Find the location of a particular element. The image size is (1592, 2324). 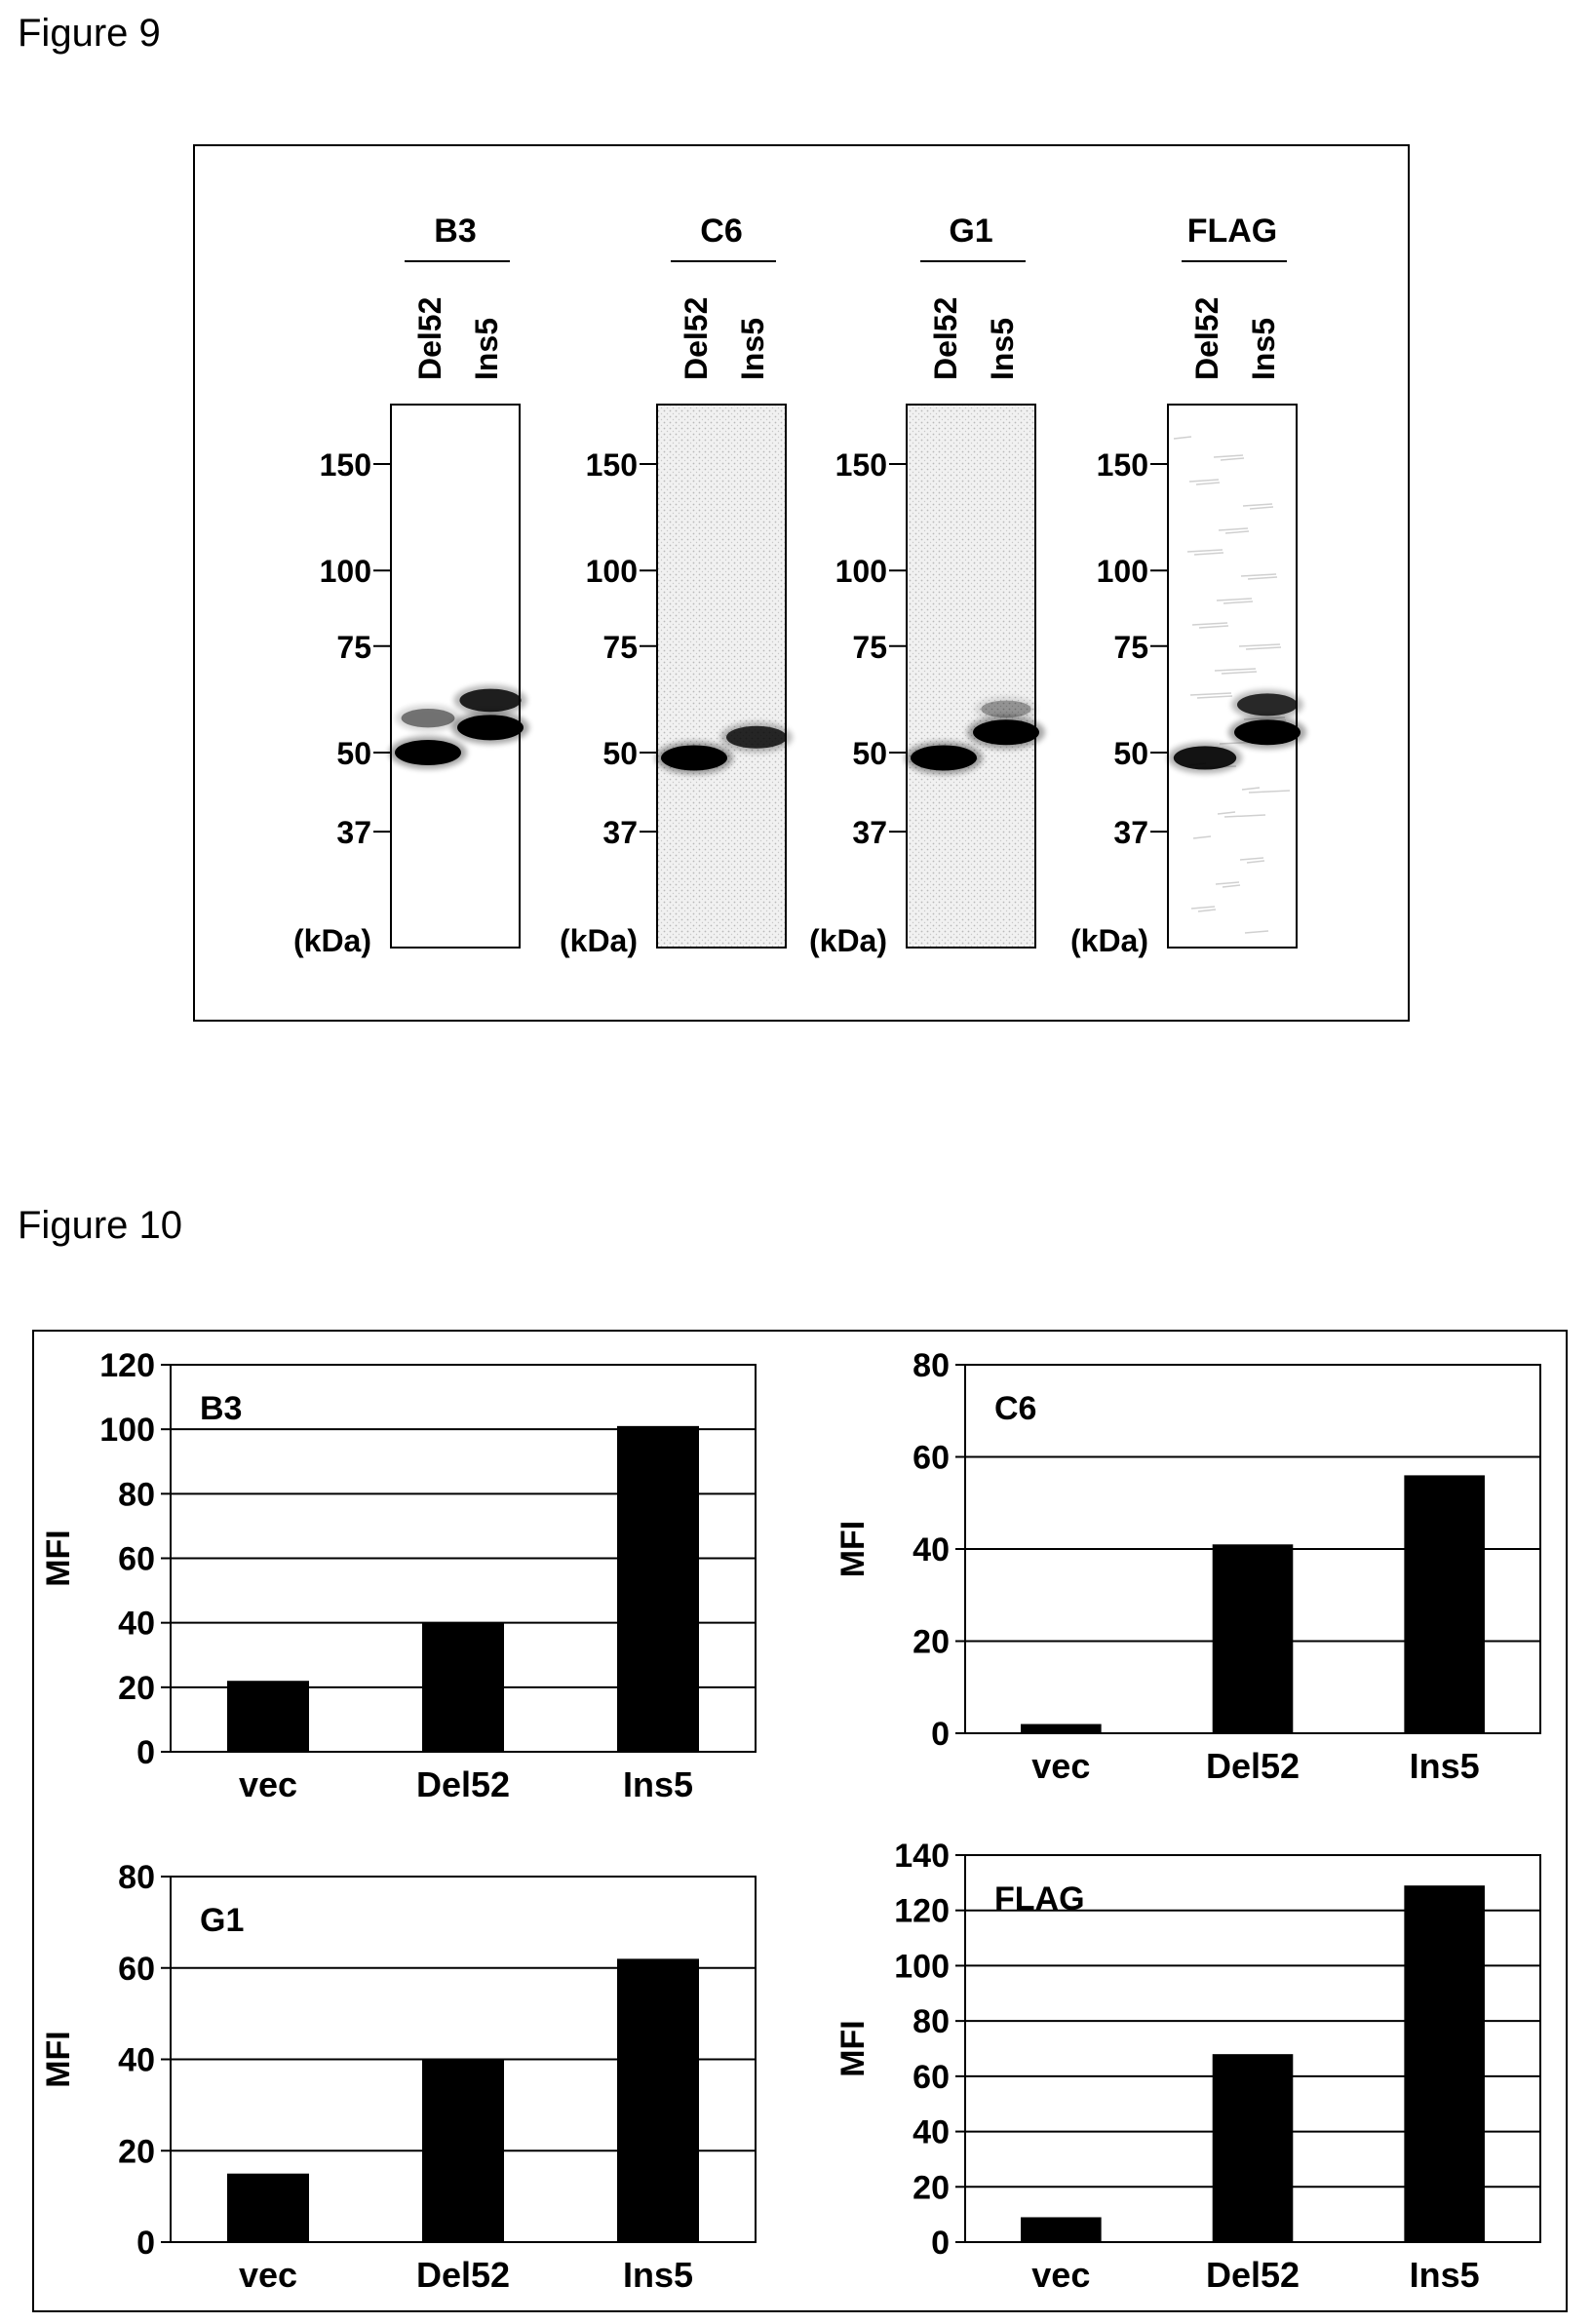

blot-c6: C6 Del52 Ins5 150 100 75 50 37 (kDa) is located at coordinates (676, 585).